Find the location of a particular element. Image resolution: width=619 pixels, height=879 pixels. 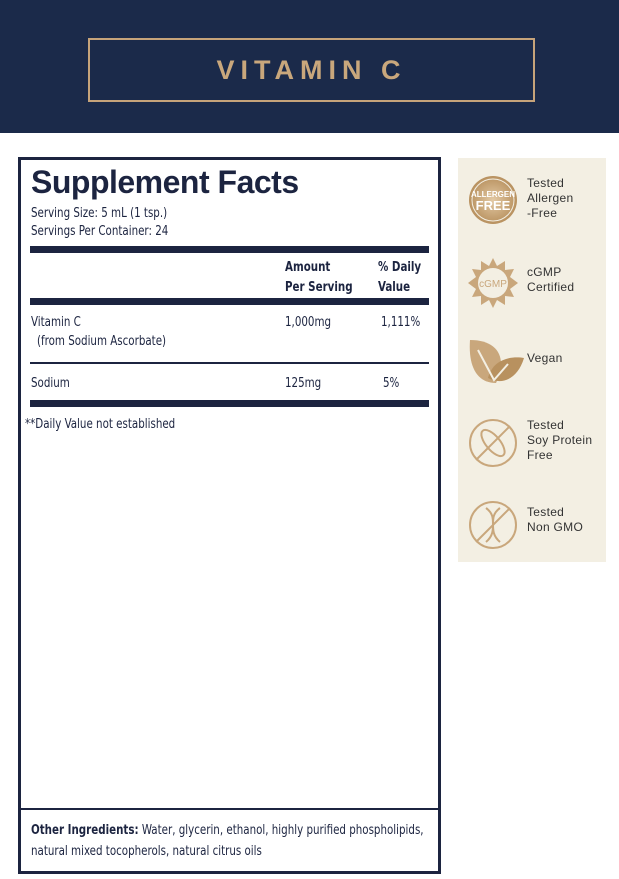

nutrient-name: Vitamin C is located at coordinates (56, 322).